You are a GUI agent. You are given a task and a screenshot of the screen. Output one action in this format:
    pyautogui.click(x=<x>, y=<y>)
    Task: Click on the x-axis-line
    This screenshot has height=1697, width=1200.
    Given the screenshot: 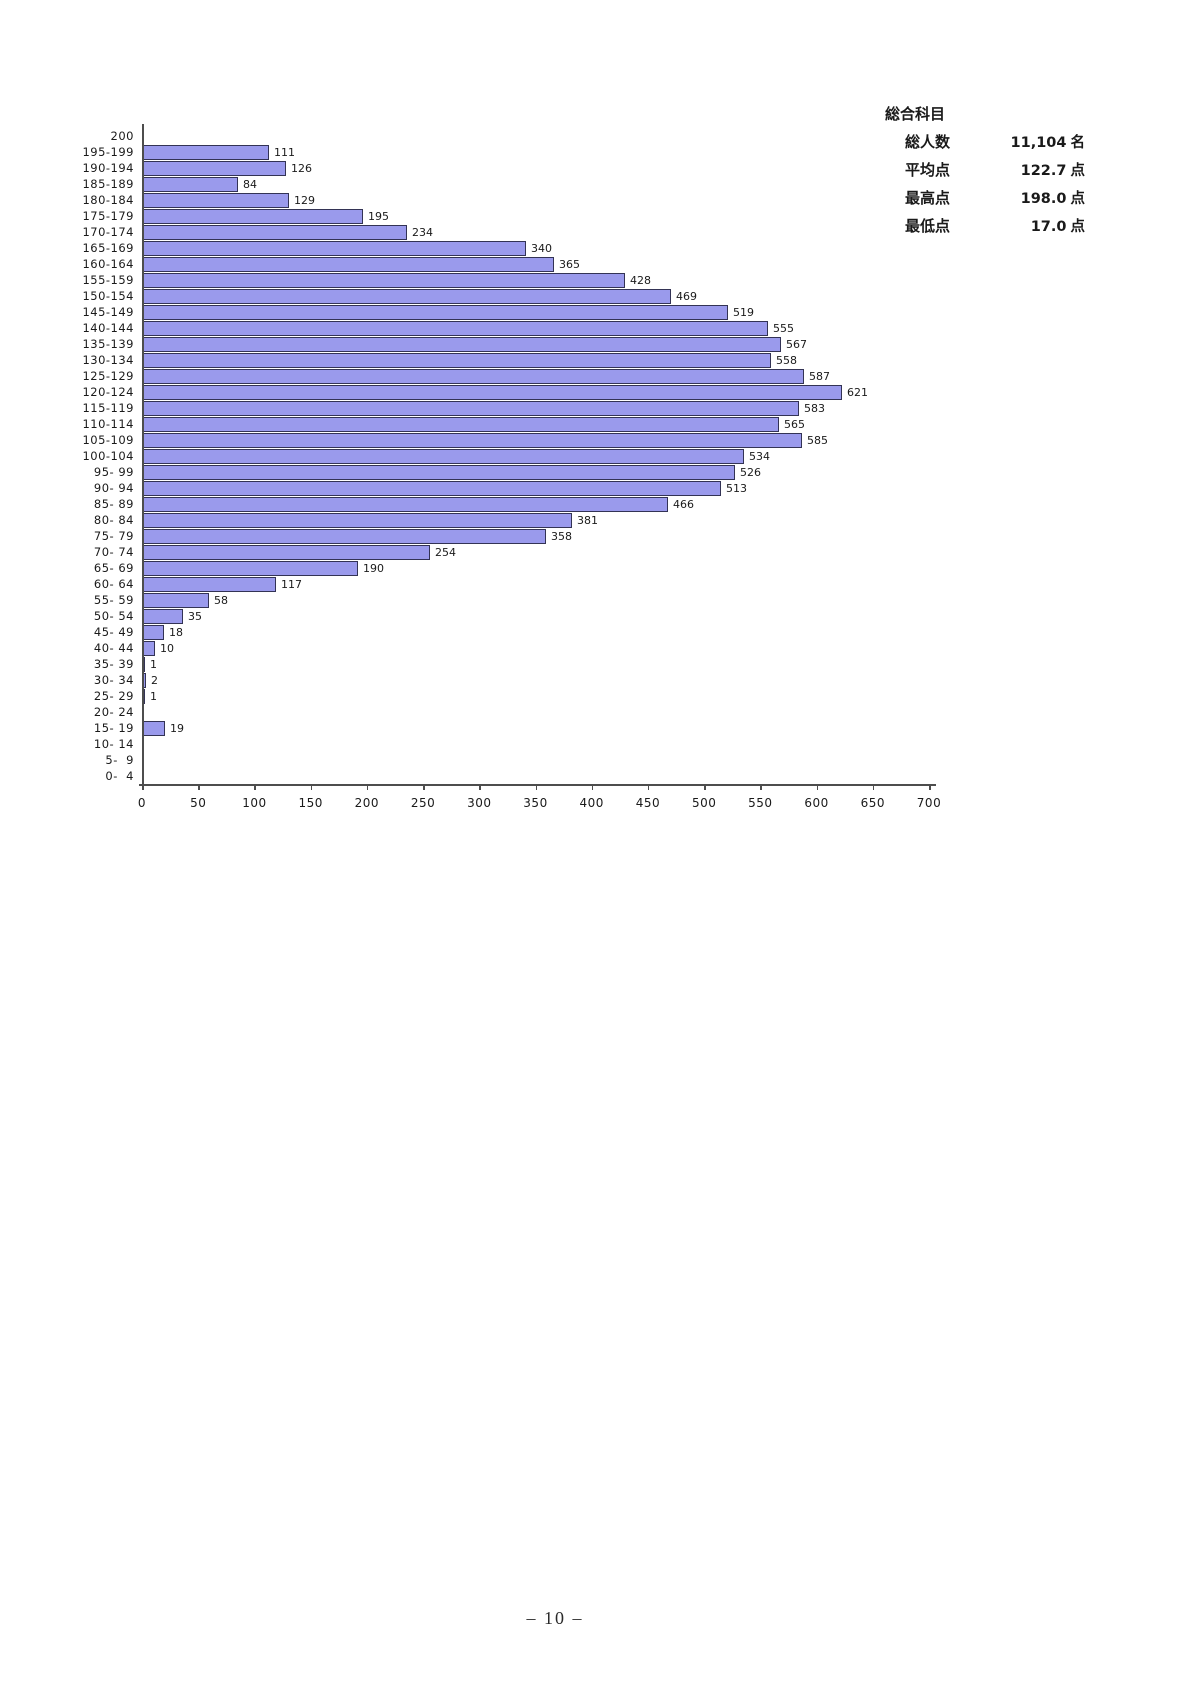 What is the action you would take?
    pyautogui.click(x=537, y=785)
    